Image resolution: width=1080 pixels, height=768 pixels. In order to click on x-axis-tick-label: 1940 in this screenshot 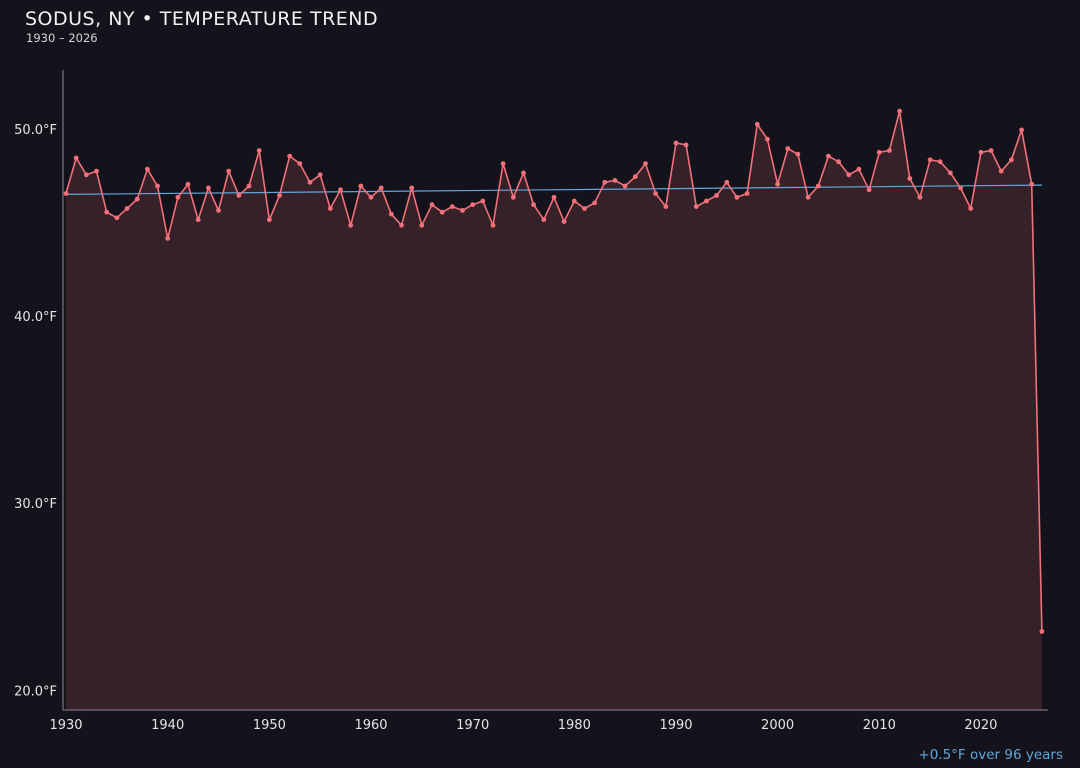, I will do `click(167, 725)`.